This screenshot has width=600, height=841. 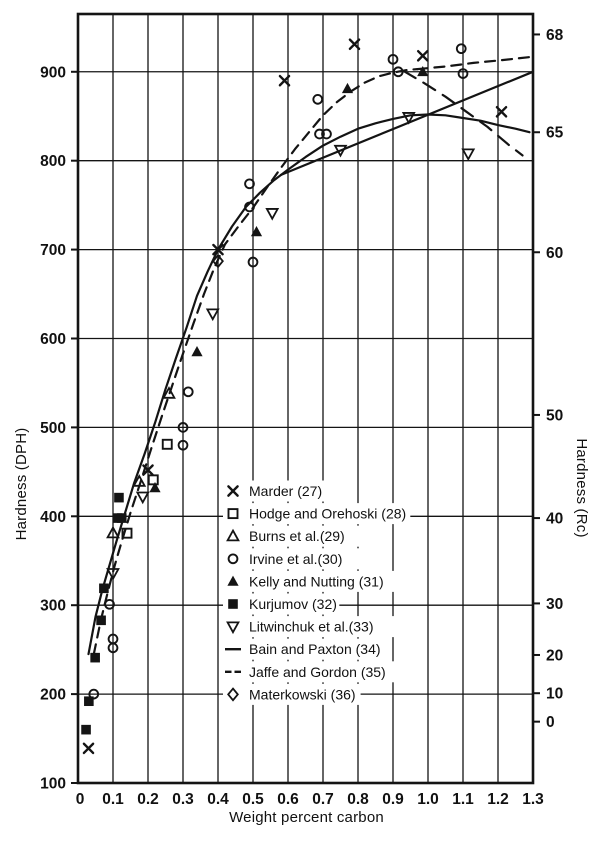 What do you see at coordinates (306, 817) in the screenshot?
I see `x-axis-title: Weight percent carbon` at bounding box center [306, 817].